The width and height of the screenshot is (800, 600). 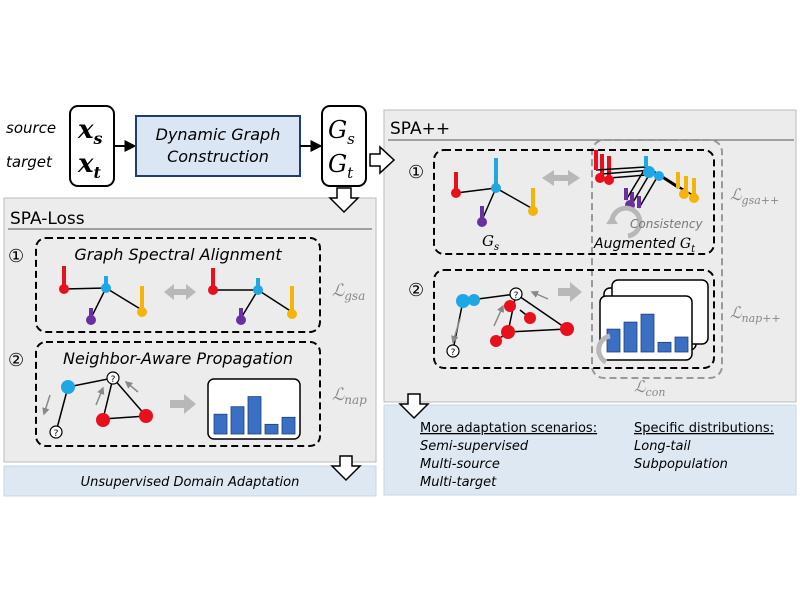 I want to click on nap-graph: ? ?, so click(x=97, y=405).